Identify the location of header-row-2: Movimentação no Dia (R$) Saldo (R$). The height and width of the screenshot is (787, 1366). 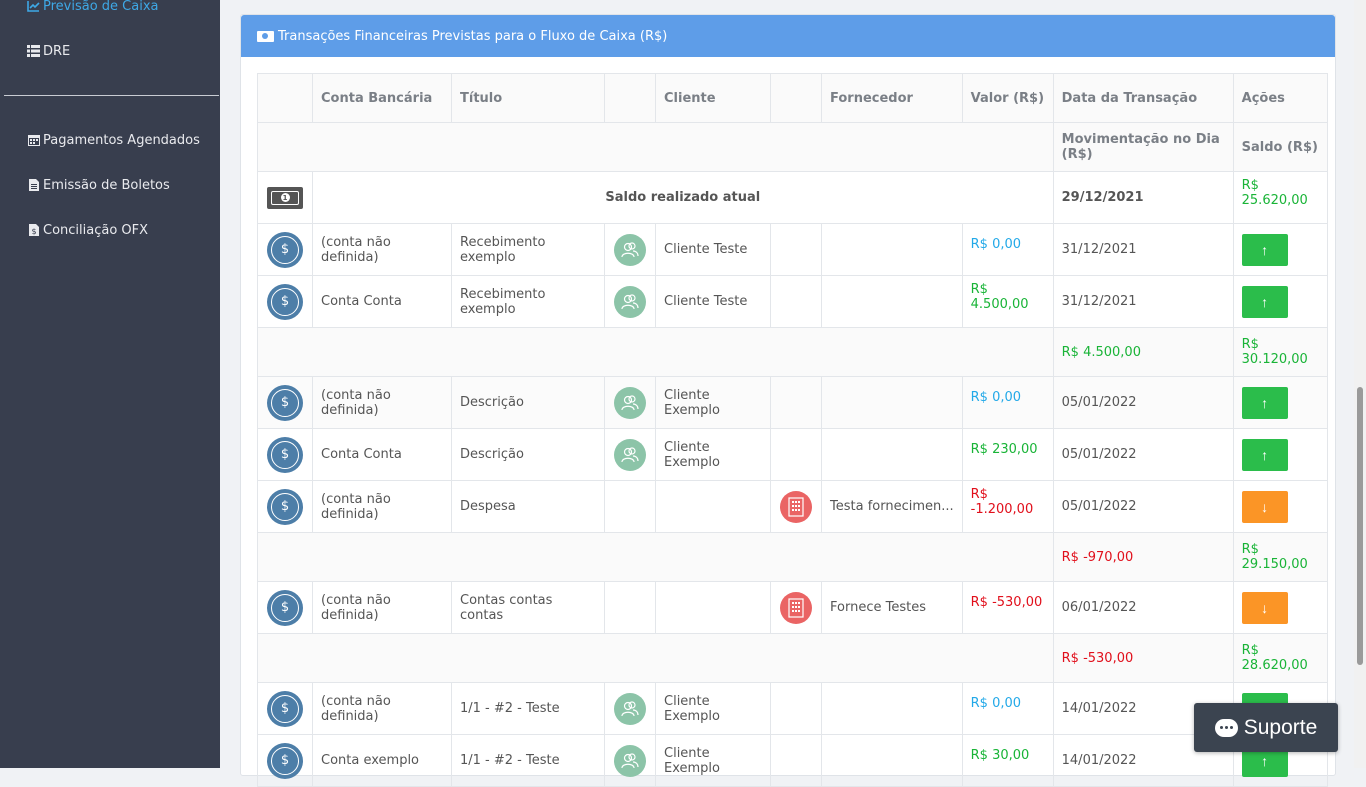
(792, 147).